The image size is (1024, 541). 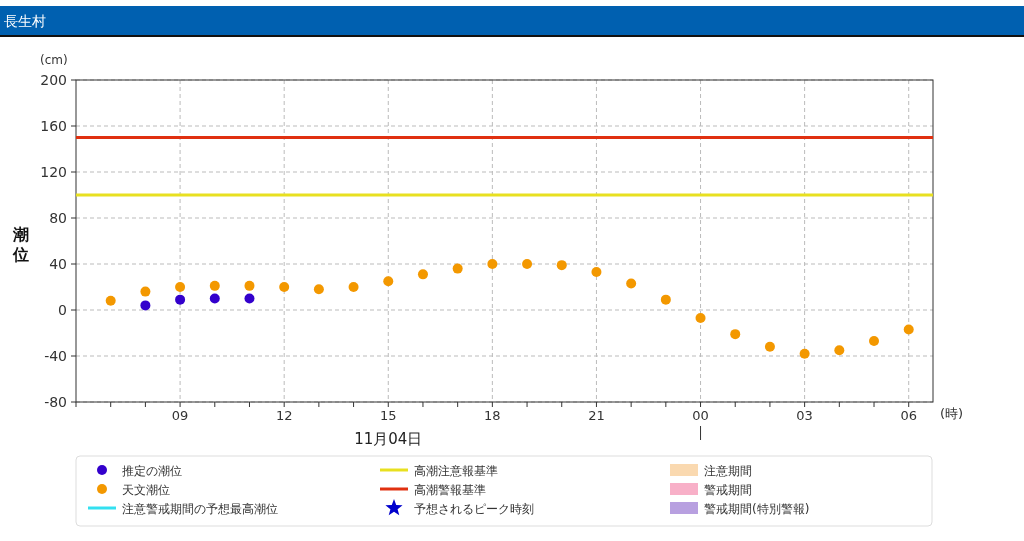 What do you see at coordinates (596, 415) in the screenshot?
I see `x-tick-label: 21` at bounding box center [596, 415].